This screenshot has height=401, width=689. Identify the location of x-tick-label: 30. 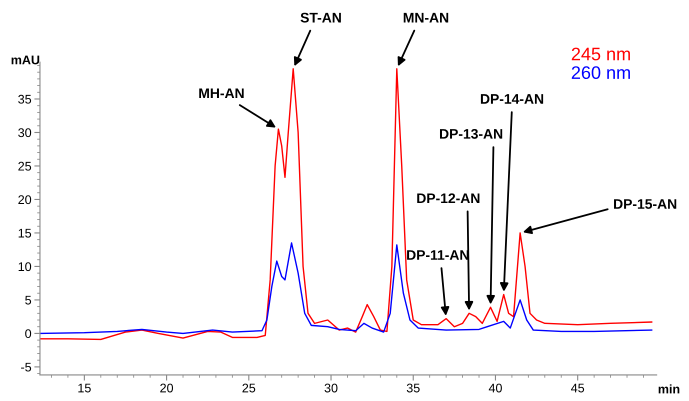
(331, 388).